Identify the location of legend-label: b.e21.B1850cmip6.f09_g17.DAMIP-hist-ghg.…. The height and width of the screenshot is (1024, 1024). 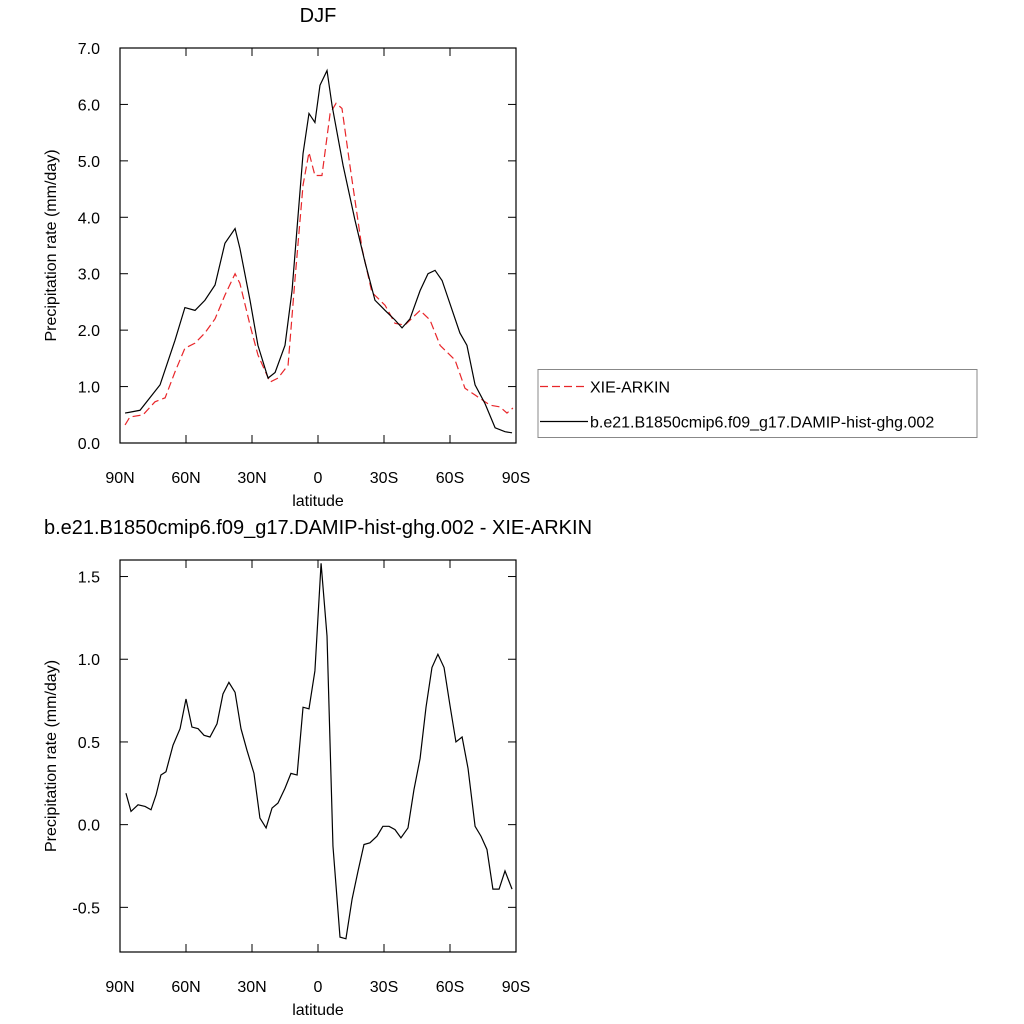
(762, 423).